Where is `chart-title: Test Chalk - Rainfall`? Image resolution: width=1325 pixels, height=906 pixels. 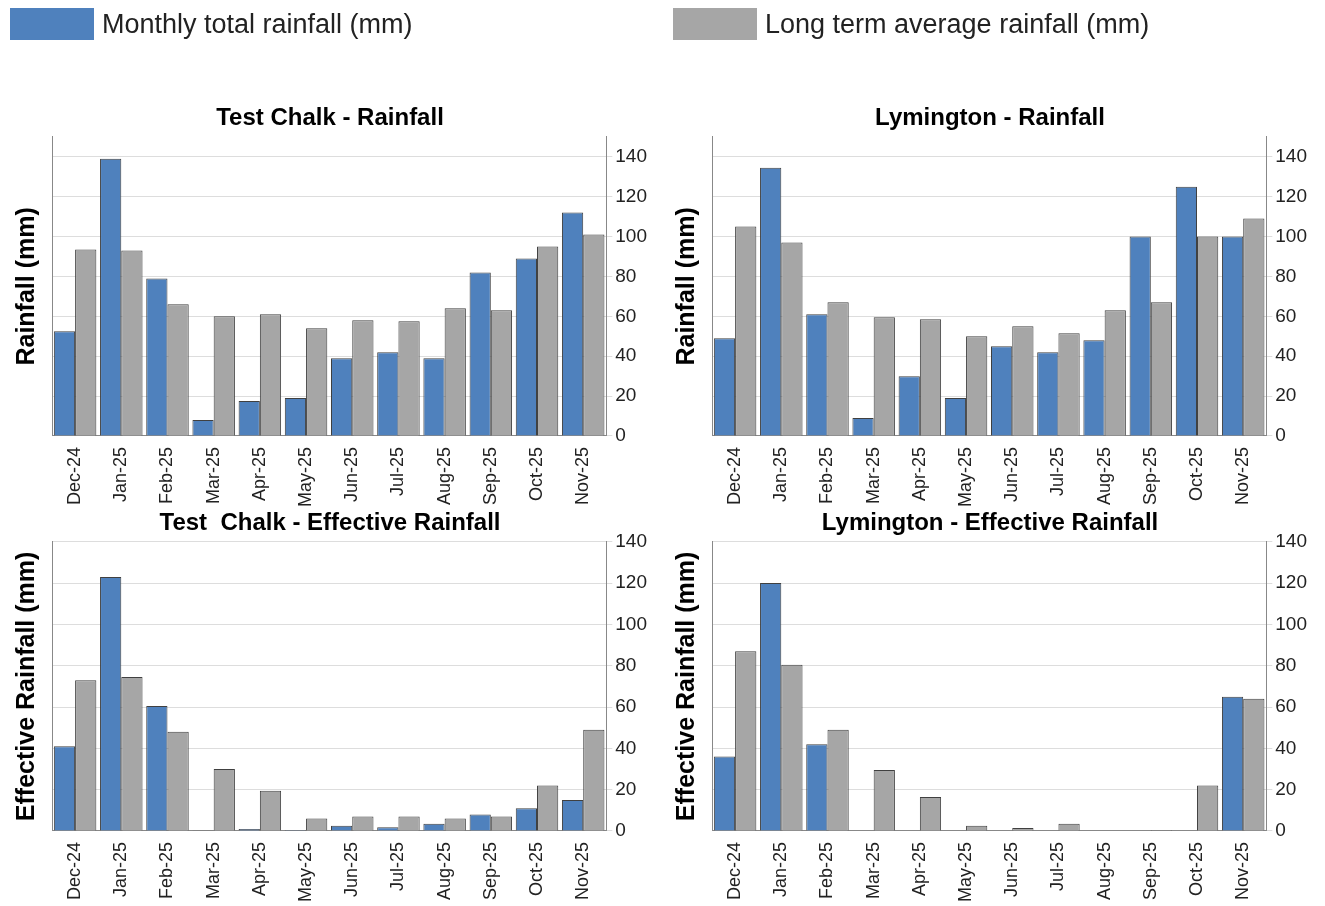
chart-title: Test Chalk - Rainfall is located at coordinates (330, 117).